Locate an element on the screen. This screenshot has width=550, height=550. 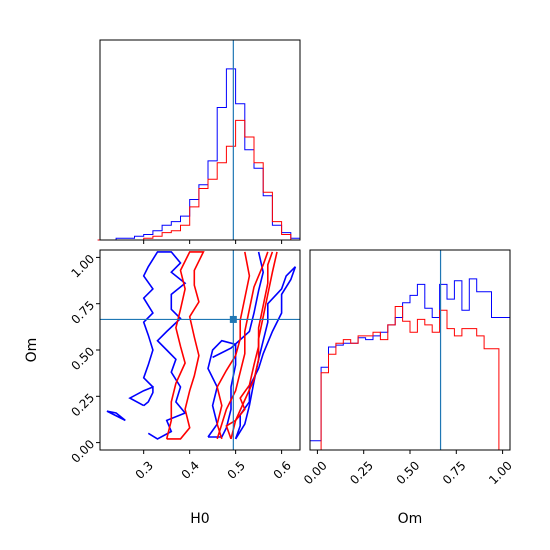
h0-marginal-panel is located at coordinates (199, 141).